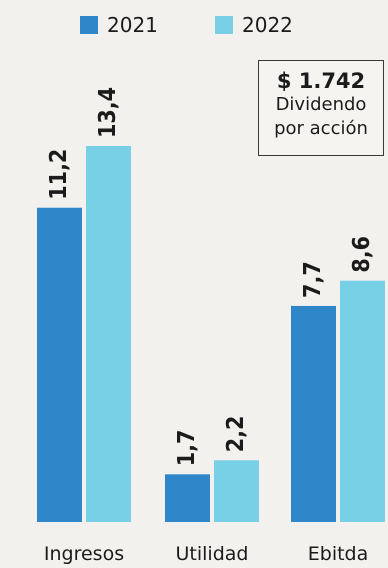 The image size is (388, 568). What do you see at coordinates (313, 413) in the screenshot?
I see `bar-ebitda-2021` at bounding box center [313, 413].